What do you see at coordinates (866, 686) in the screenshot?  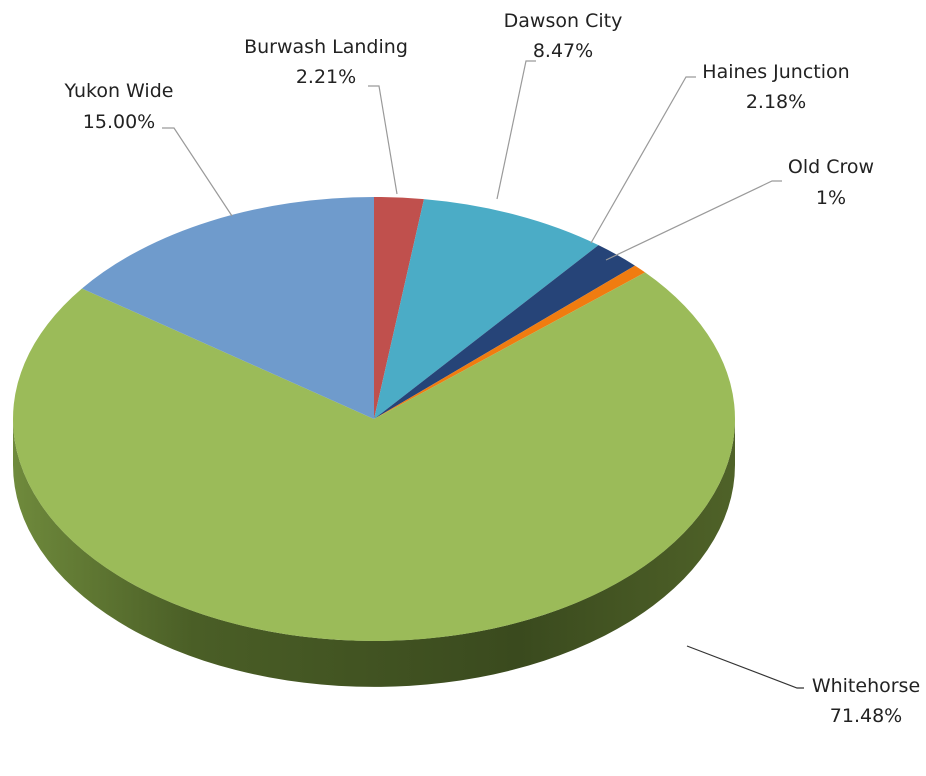 I see `slice-label-whitehorse: Whitehorse` at bounding box center [866, 686].